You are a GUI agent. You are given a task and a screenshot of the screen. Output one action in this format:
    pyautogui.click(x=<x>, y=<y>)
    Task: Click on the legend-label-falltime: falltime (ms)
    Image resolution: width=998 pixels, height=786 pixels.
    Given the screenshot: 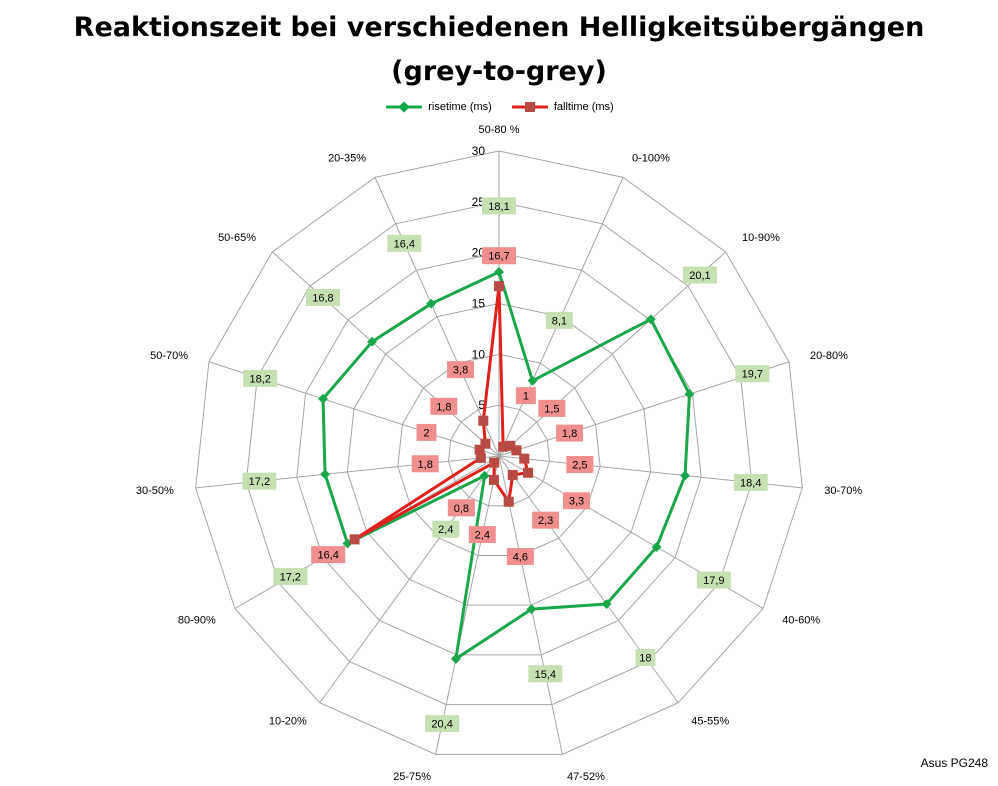 What is the action you would take?
    pyautogui.click(x=583, y=107)
    